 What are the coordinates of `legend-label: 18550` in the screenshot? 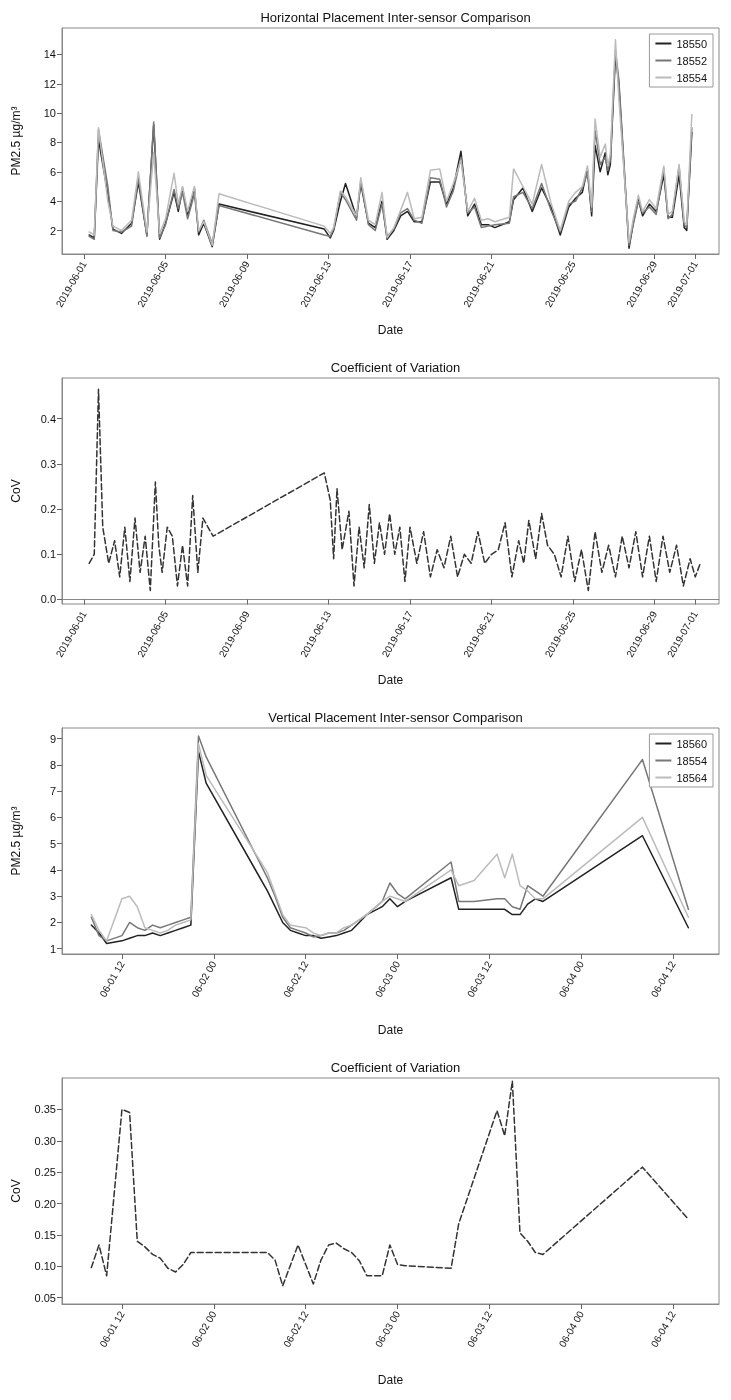 It's located at (692, 43).